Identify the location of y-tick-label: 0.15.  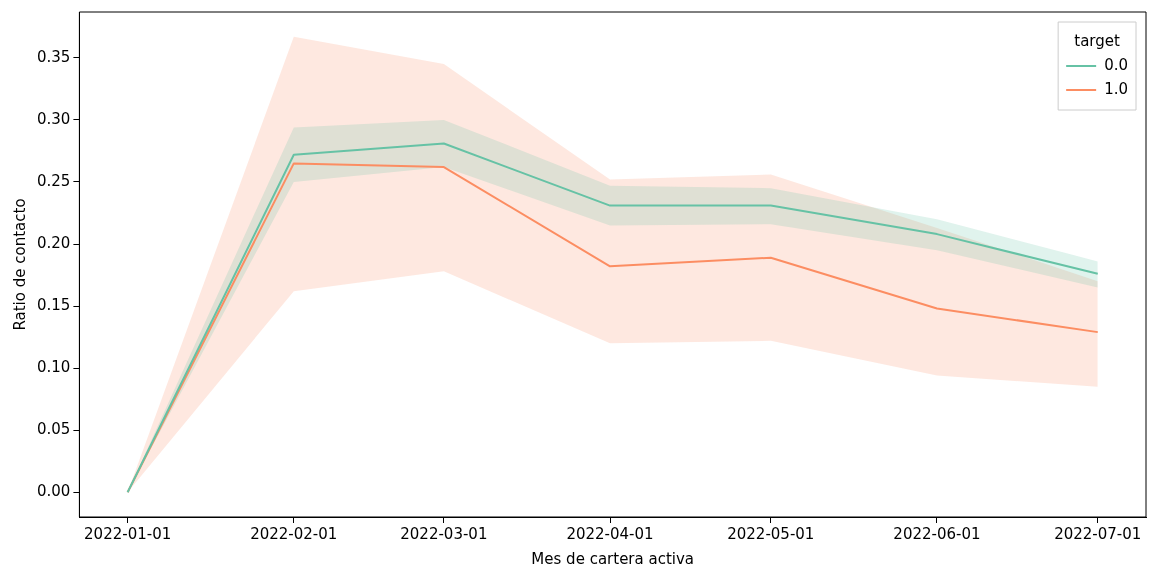
(53, 304).